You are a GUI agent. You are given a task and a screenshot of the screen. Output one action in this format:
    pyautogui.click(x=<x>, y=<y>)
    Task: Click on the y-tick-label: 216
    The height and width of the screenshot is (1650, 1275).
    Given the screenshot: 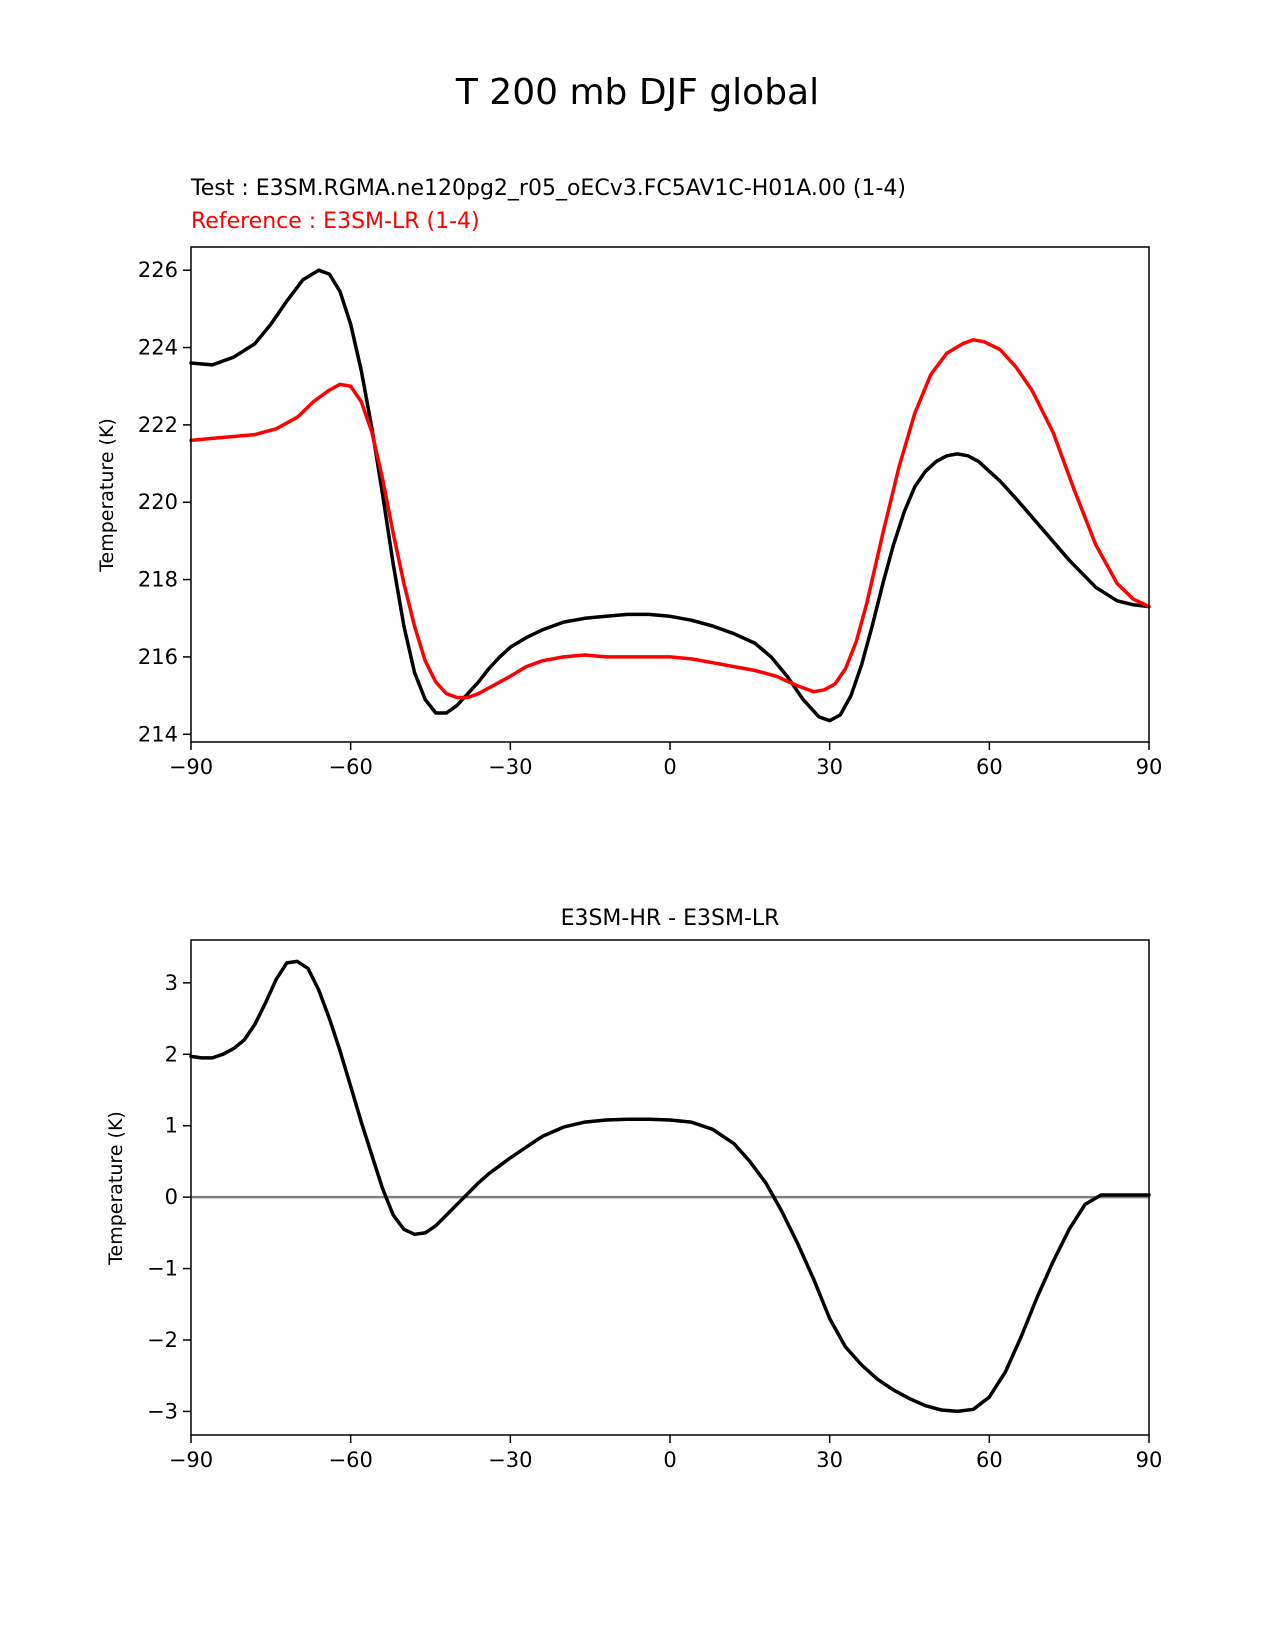 What is the action you would take?
    pyautogui.click(x=158, y=657)
    